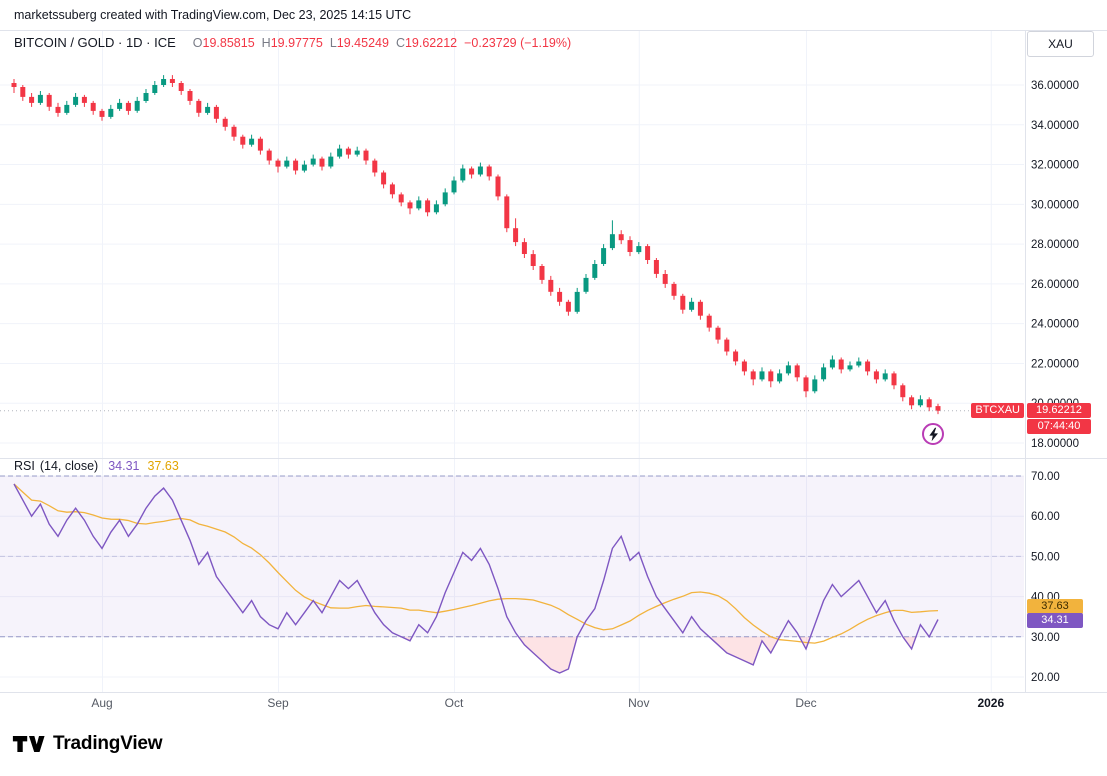 The height and width of the screenshot is (776, 1107). Describe the element at coordinates (163, 466) in the screenshot. I see `rsi-ma-current-value: 37.63` at that location.